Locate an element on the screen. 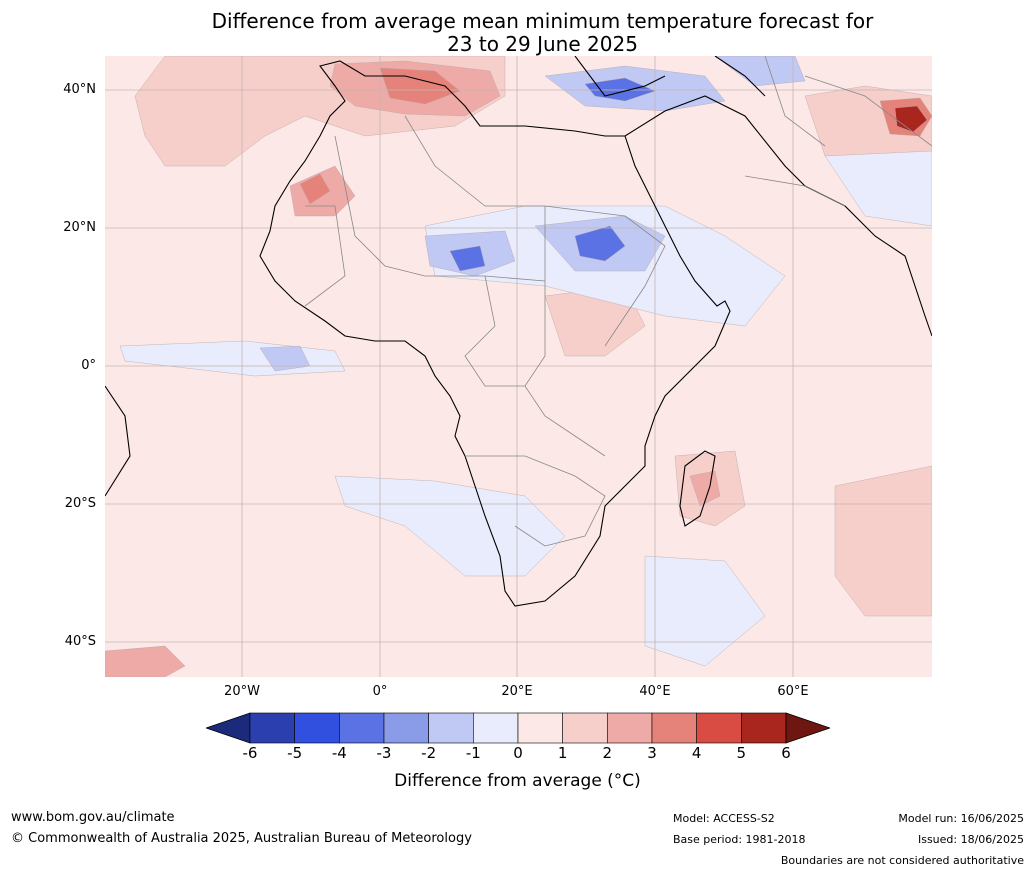 The width and height of the screenshot is (1035, 873). lon-label-20e: 20°E is located at coordinates (517, 691).